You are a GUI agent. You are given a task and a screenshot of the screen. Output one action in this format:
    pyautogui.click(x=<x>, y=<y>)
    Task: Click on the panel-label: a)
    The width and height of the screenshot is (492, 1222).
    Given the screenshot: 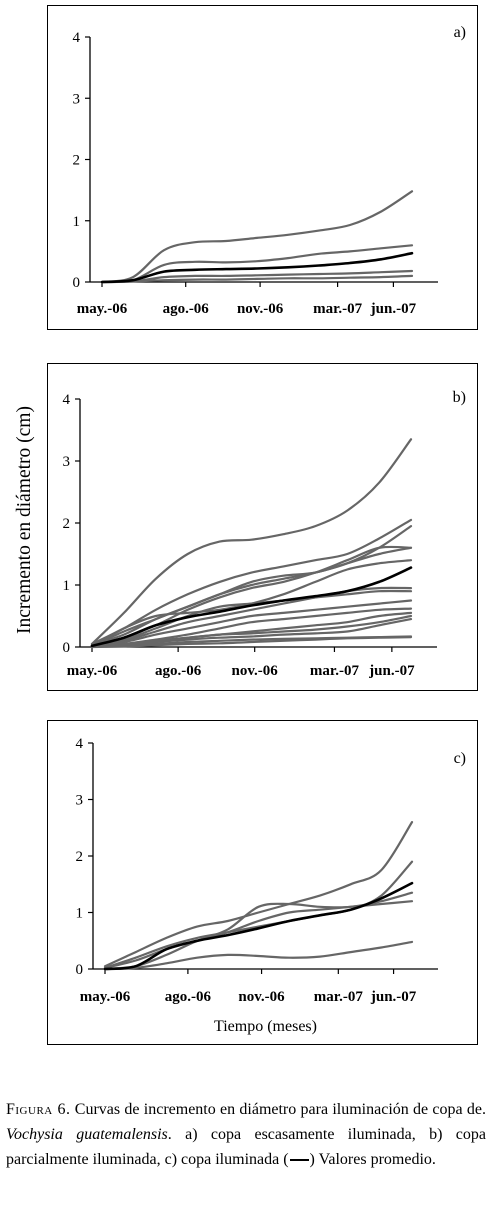 What is the action you would take?
    pyautogui.click(x=460, y=32)
    